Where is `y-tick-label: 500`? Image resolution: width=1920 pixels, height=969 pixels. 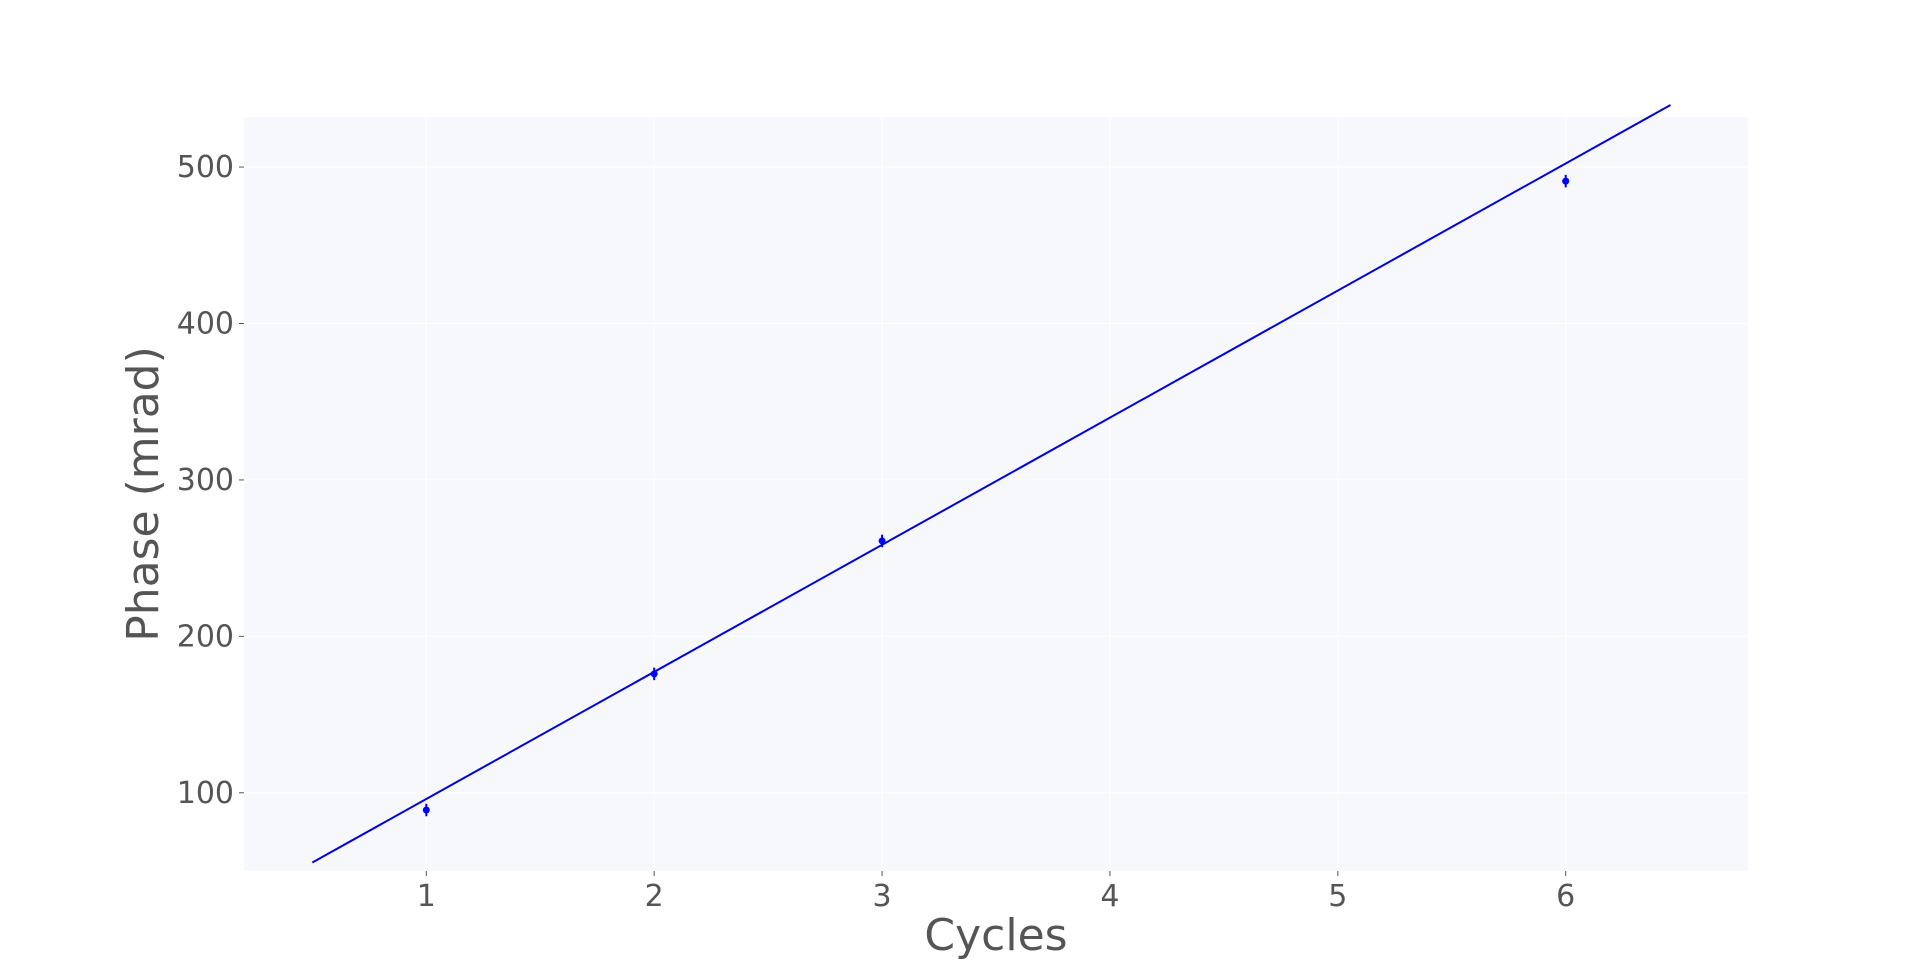
y-tick-label: 500 is located at coordinates (205, 167).